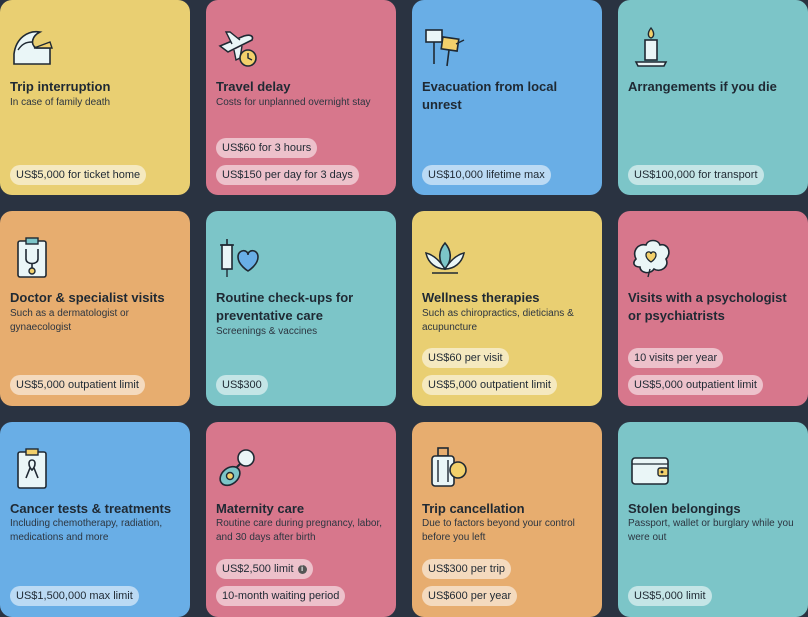 The height and width of the screenshot is (617, 808). I want to click on coverage-limit-badge: US$100,000 for transport, so click(696, 175).